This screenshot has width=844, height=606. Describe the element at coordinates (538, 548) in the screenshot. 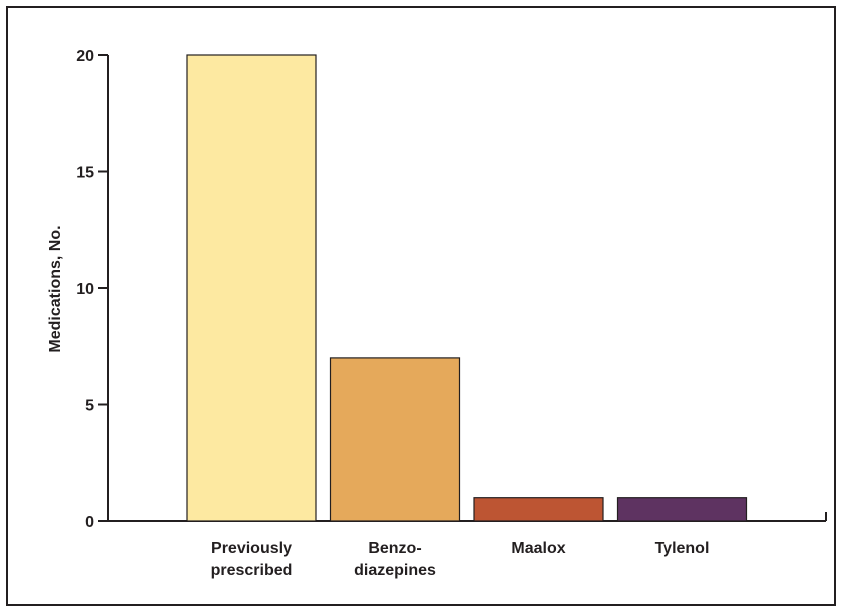

I see `x-tick-label: Maalox` at that location.